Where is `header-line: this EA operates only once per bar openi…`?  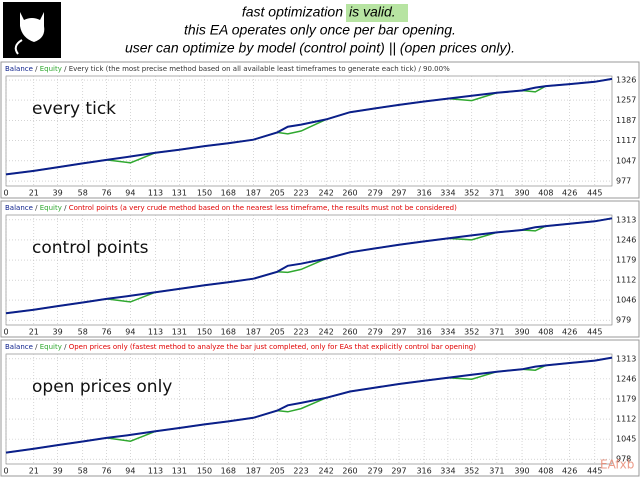
header-line: this EA operates only once per bar openi… is located at coordinates (320, 30).